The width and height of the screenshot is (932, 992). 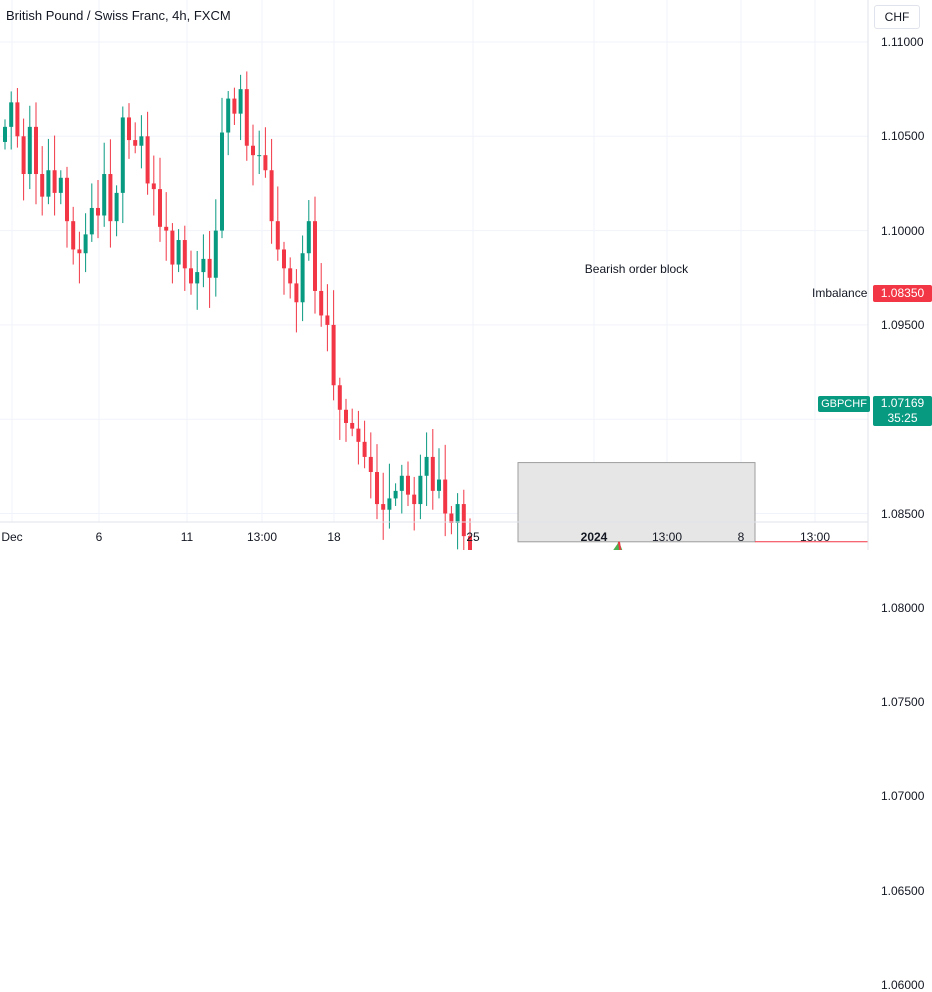 I want to click on time-tick-label: 13:00, so click(x=815, y=537).